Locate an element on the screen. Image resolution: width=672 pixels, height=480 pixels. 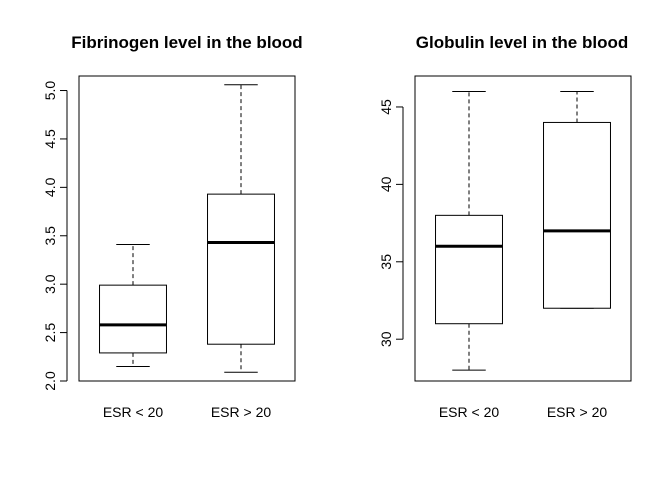
y-tick-label: 3.5 is located at coordinates (50, 236).